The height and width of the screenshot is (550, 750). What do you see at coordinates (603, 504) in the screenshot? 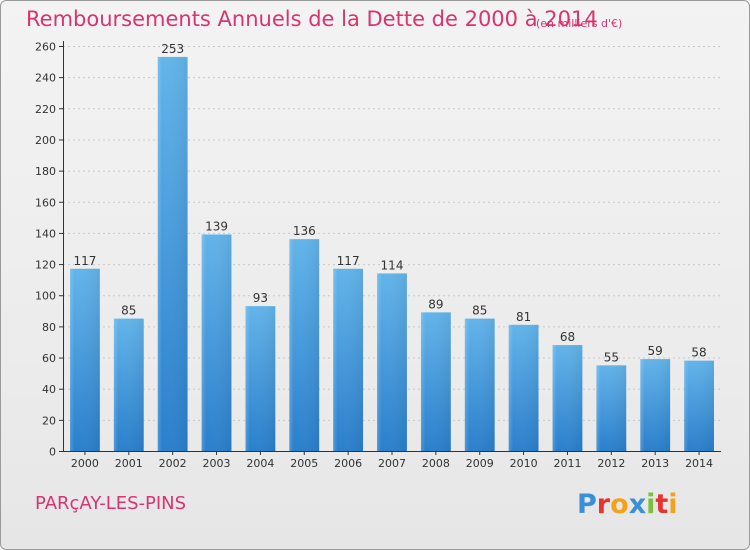
I see `logo-letter: r` at bounding box center [603, 504].